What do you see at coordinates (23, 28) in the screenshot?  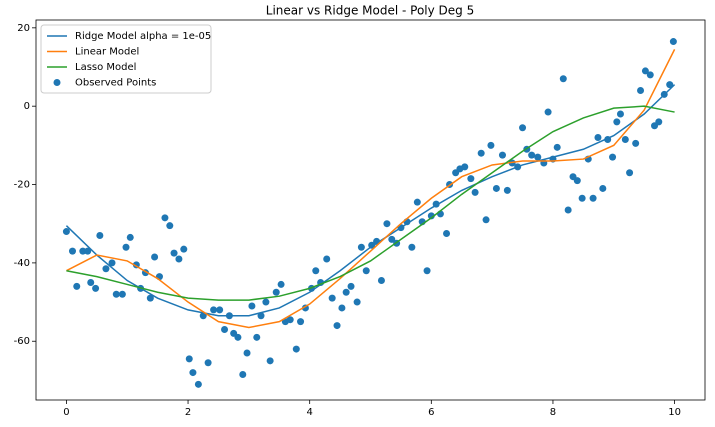 I see `y-tick-label: 20` at bounding box center [23, 28].